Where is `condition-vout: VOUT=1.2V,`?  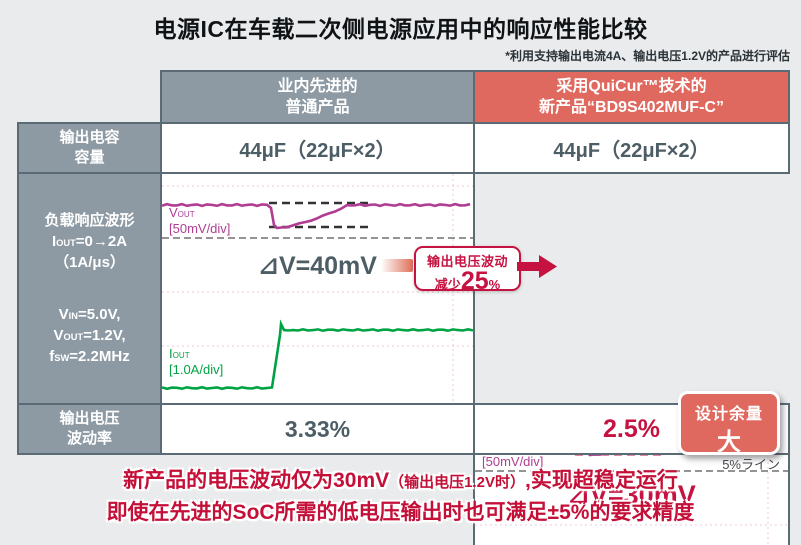
condition-vout: VOUT=1.2V, is located at coordinates (89, 335).